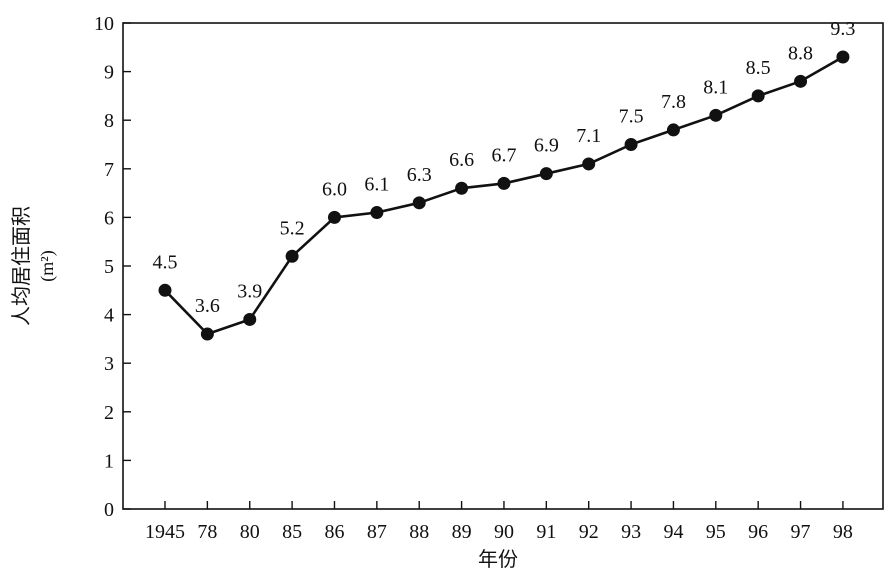 This screenshot has width=893, height=583. I want to click on x-tick-label: 93, so click(631, 532).